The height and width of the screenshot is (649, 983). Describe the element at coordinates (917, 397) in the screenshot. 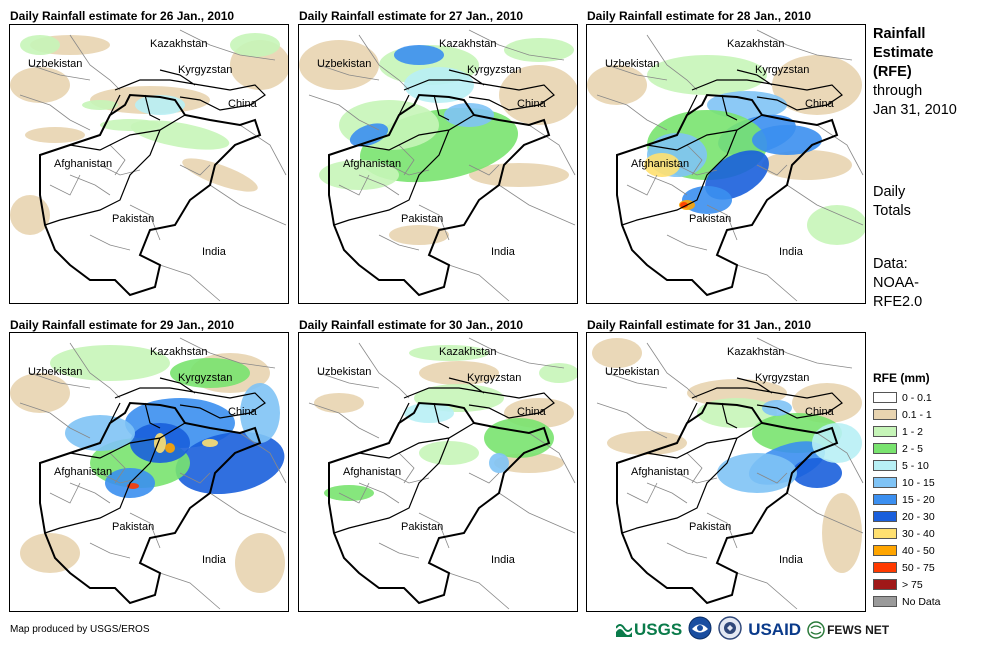

I see `legend-label: 0 - 0.1` at that location.